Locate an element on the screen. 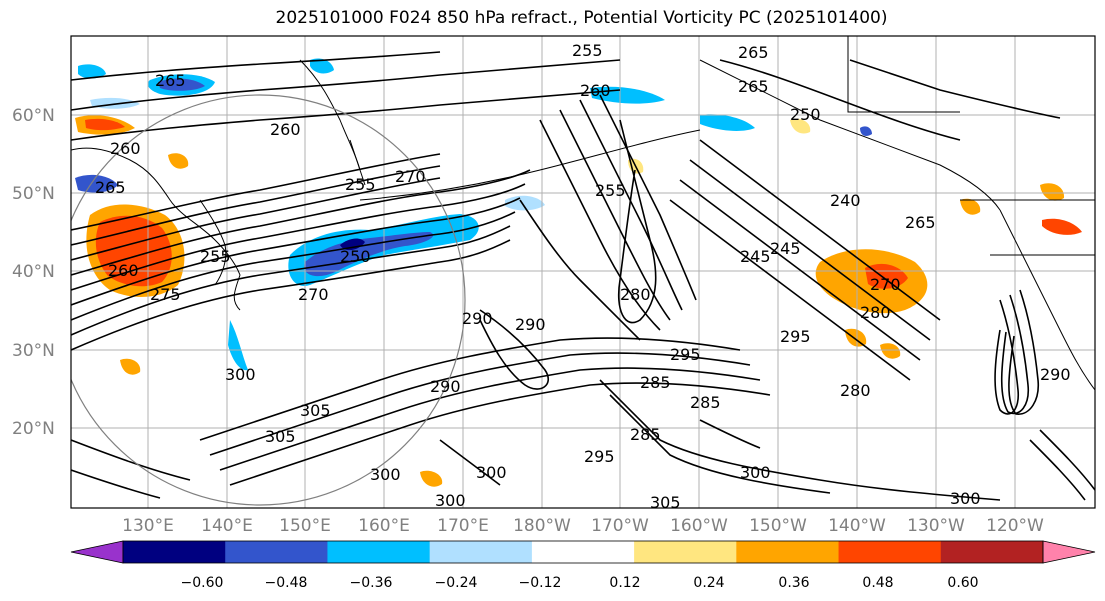  lon-label: 130°W is located at coordinates (936, 526).